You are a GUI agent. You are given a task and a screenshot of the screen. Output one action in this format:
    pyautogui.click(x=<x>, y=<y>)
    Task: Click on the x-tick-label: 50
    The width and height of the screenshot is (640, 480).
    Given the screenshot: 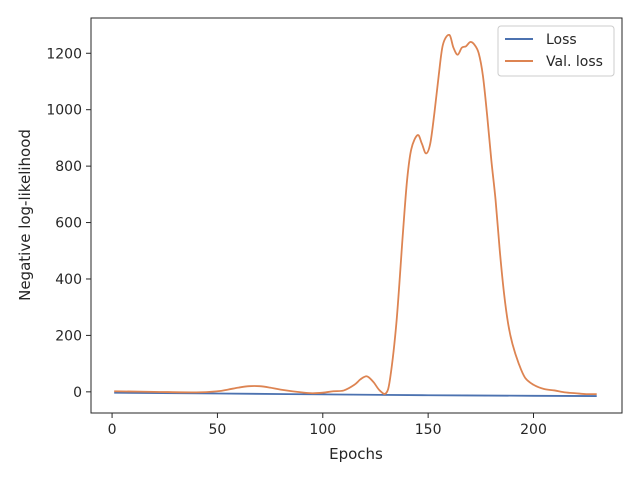 What is the action you would take?
    pyautogui.click(x=218, y=430)
    